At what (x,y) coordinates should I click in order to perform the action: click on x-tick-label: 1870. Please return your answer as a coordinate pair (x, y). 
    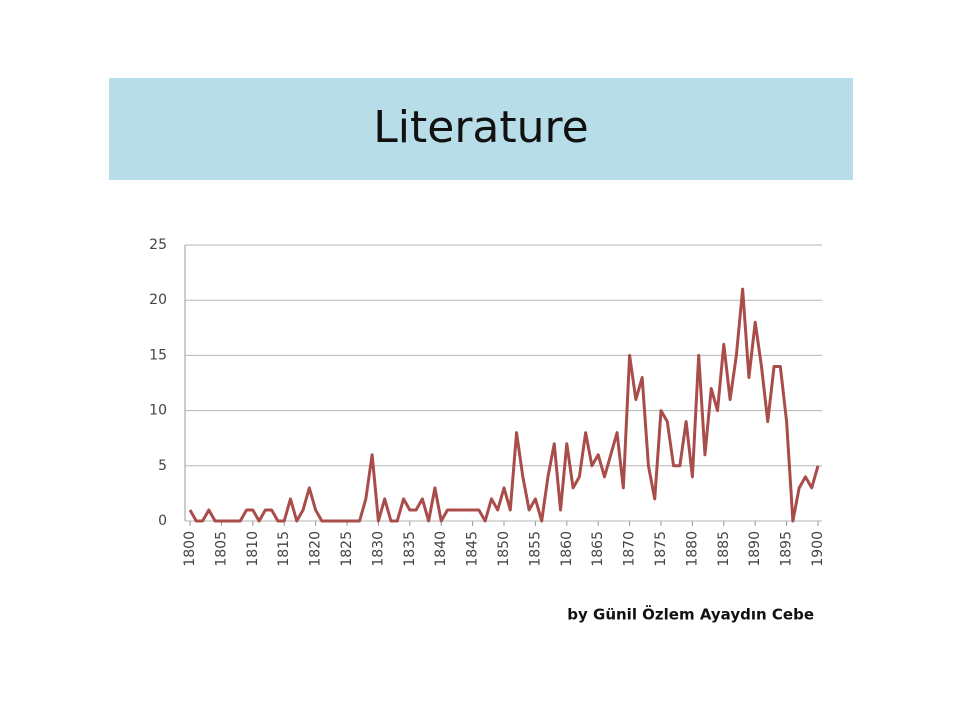
    Looking at the image, I should click on (630, 549).